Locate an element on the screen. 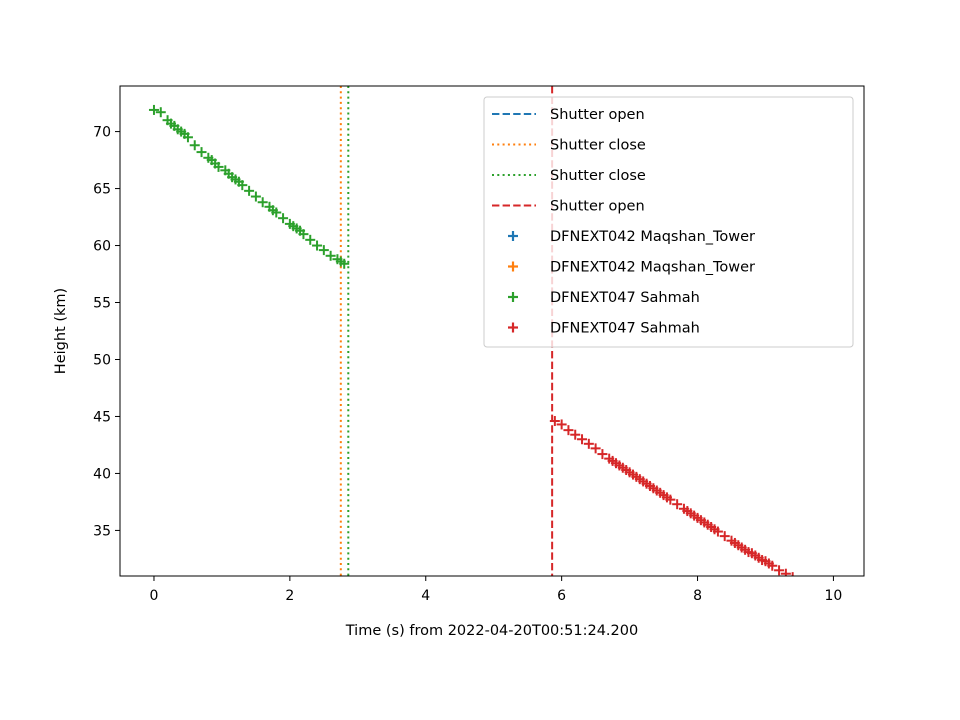 Image resolution: width=960 pixels, height=720 pixels. legend-box is located at coordinates (668, 222).